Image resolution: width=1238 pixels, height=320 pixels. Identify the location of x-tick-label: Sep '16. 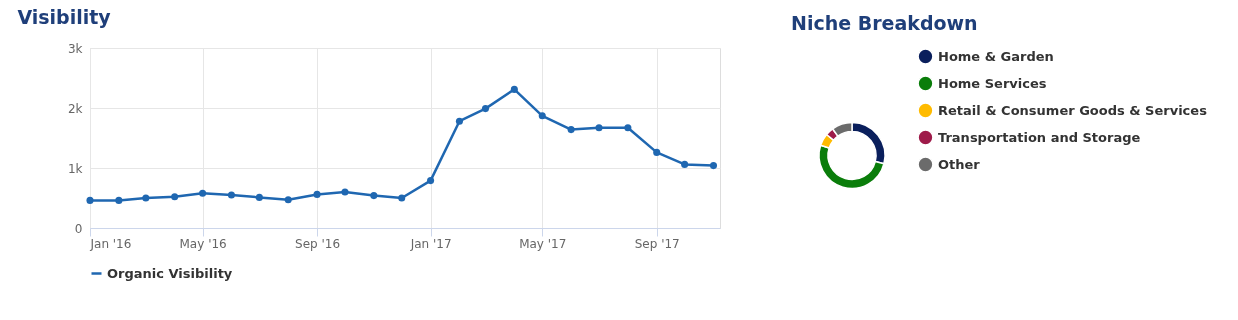
(318, 243).